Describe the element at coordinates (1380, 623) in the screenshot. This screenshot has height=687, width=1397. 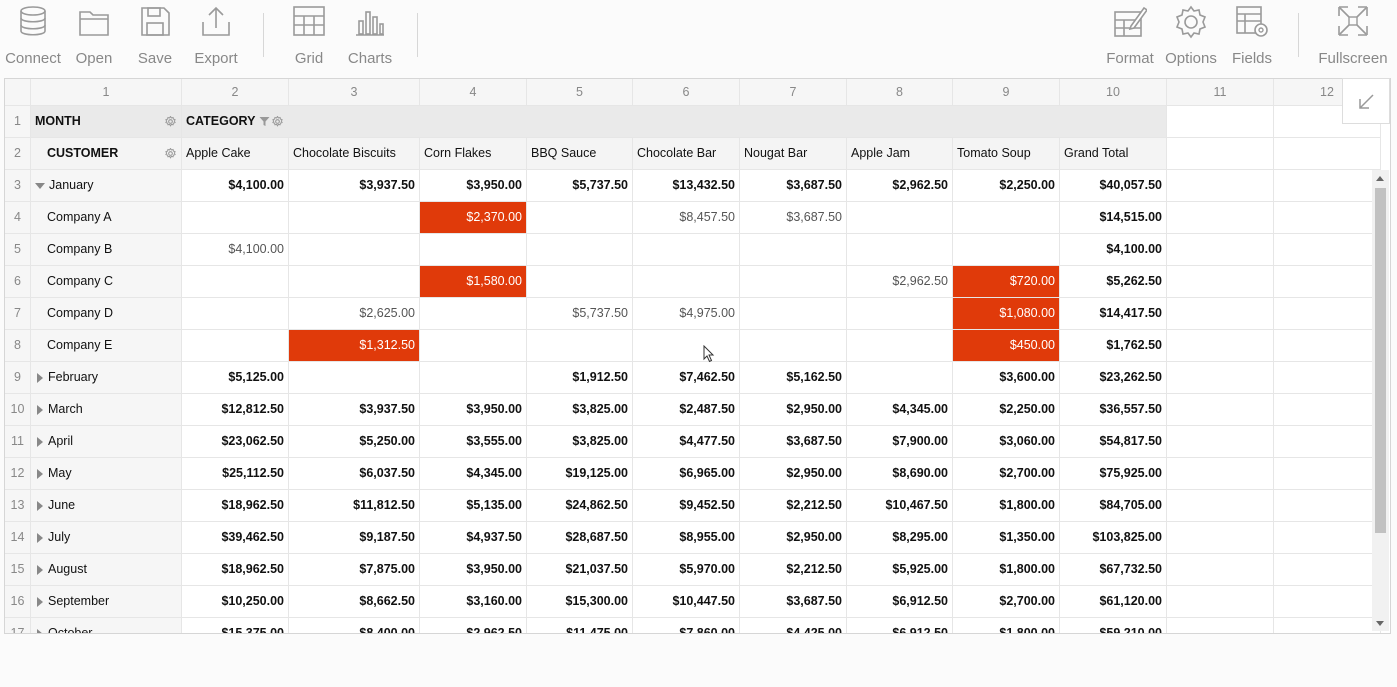
I see `scroll-down-arrow` at that location.